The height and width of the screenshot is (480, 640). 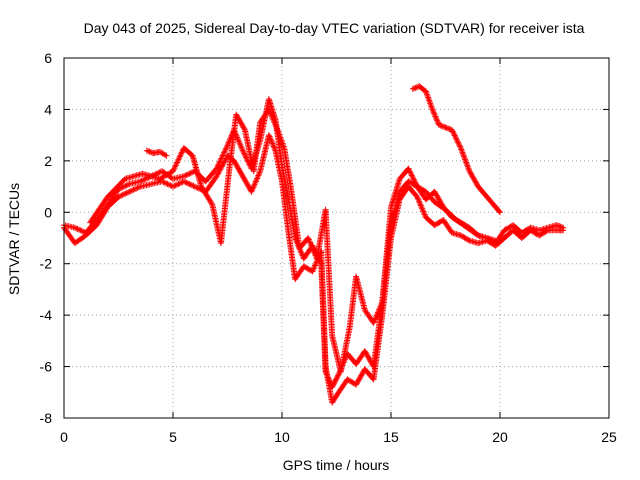 I want to click on y-tick-label: -6, so click(x=46, y=367).